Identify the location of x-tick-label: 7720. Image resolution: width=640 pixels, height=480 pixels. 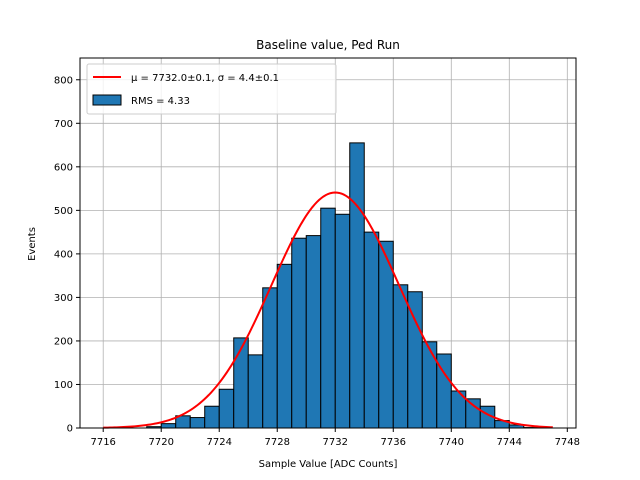
(160, 442).